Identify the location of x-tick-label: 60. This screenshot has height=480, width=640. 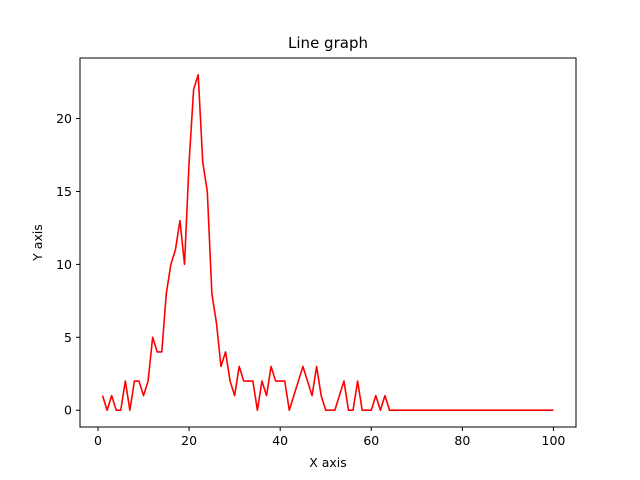
(371, 440).